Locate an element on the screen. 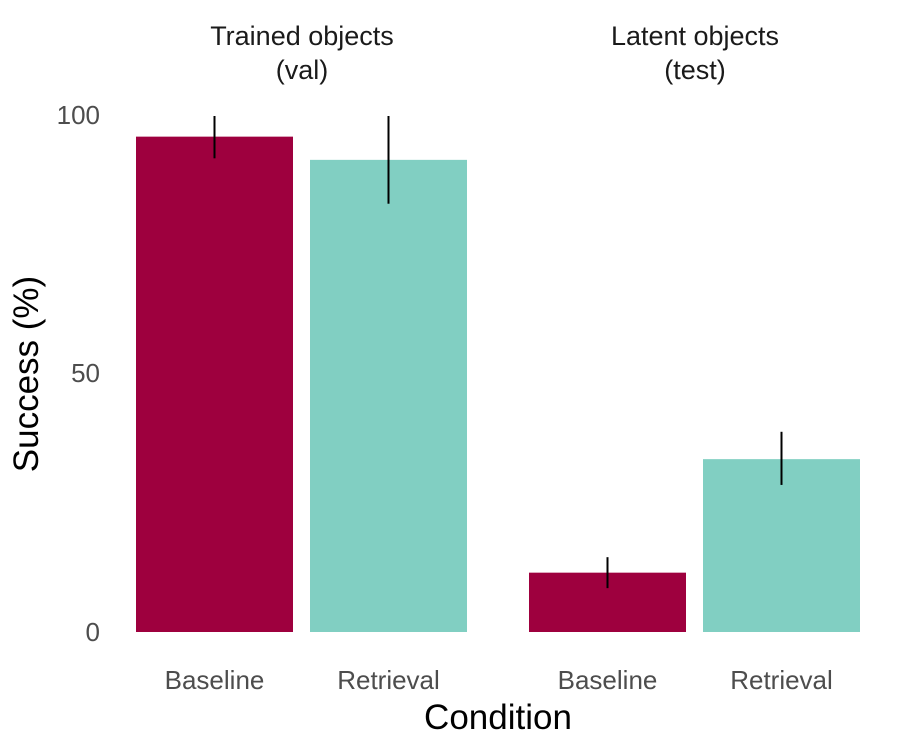  y-tick-label-50: 50 is located at coordinates (85, 373).